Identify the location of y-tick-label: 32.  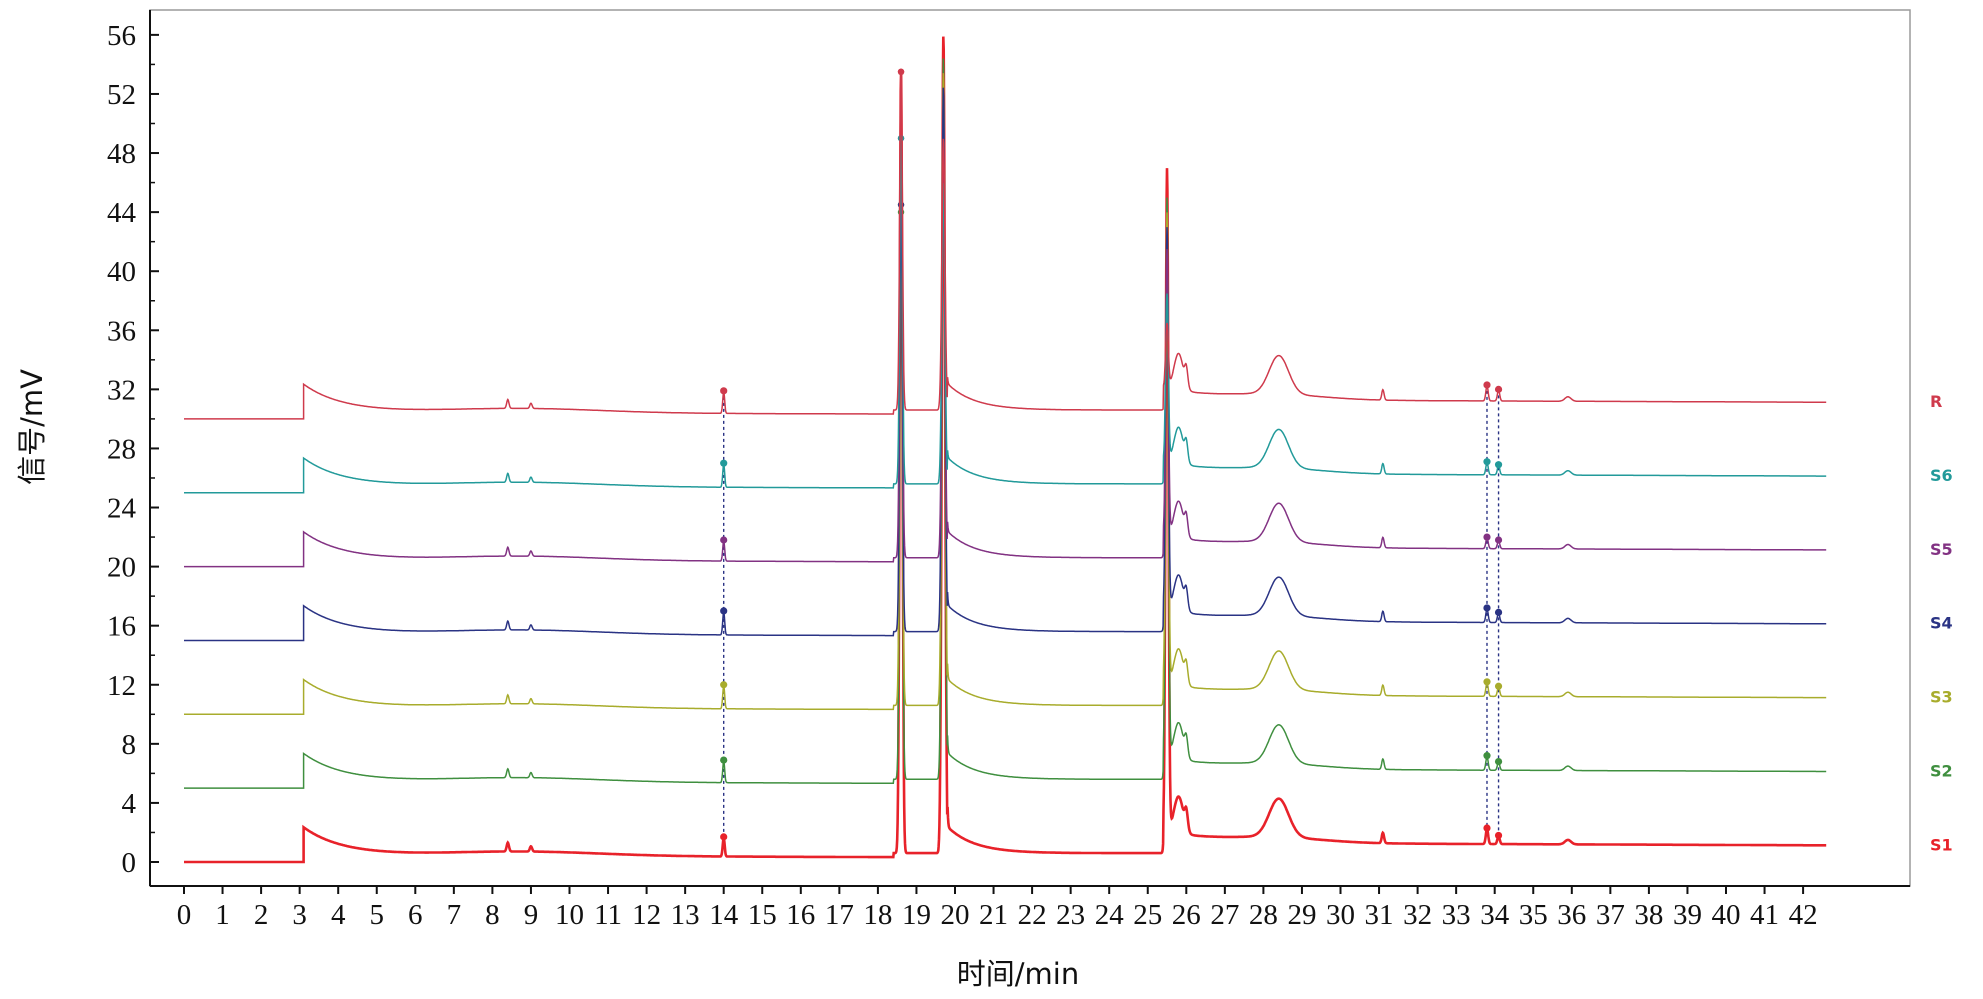
(121, 390).